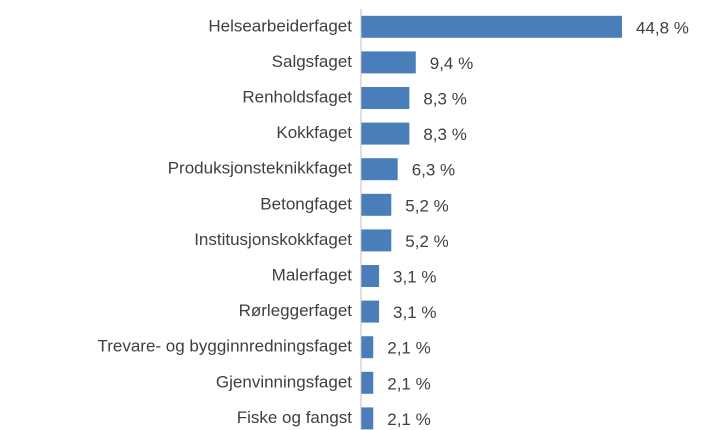 This screenshot has height=430, width=704. Describe the element at coordinates (662, 27) in the screenshot. I see `value-label: 44,8 %` at that location.